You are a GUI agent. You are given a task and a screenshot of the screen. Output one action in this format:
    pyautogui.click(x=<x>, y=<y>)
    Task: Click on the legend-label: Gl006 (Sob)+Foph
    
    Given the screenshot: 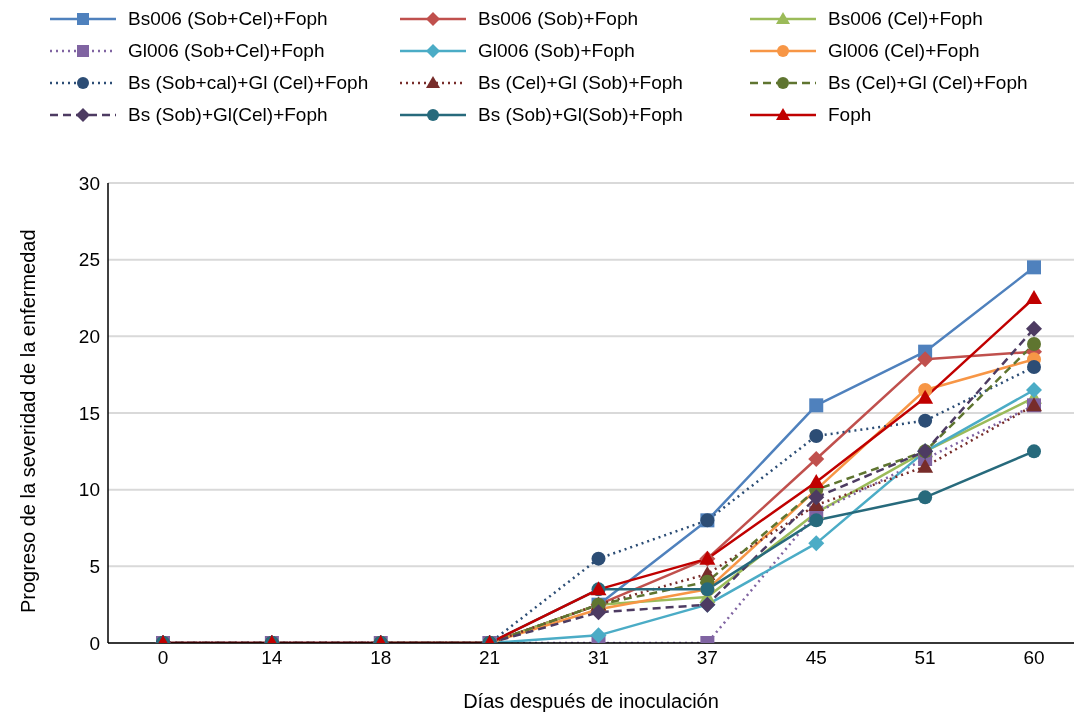 What is the action you would take?
    pyautogui.click(x=556, y=51)
    